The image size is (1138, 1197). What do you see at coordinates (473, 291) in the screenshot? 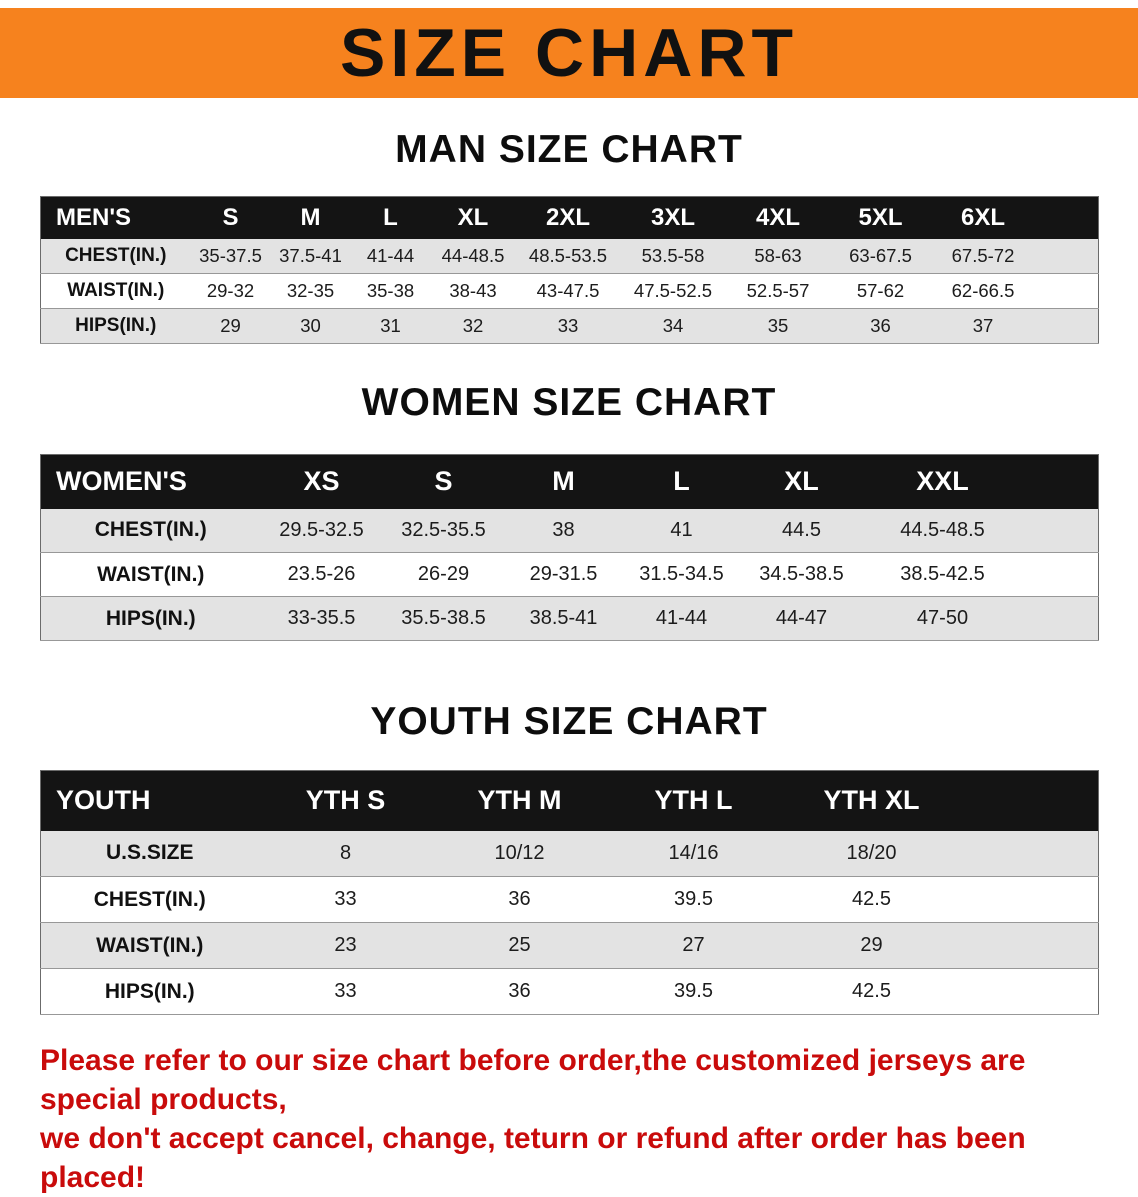
I see `size-value-cell: 38-43` at bounding box center [473, 291].